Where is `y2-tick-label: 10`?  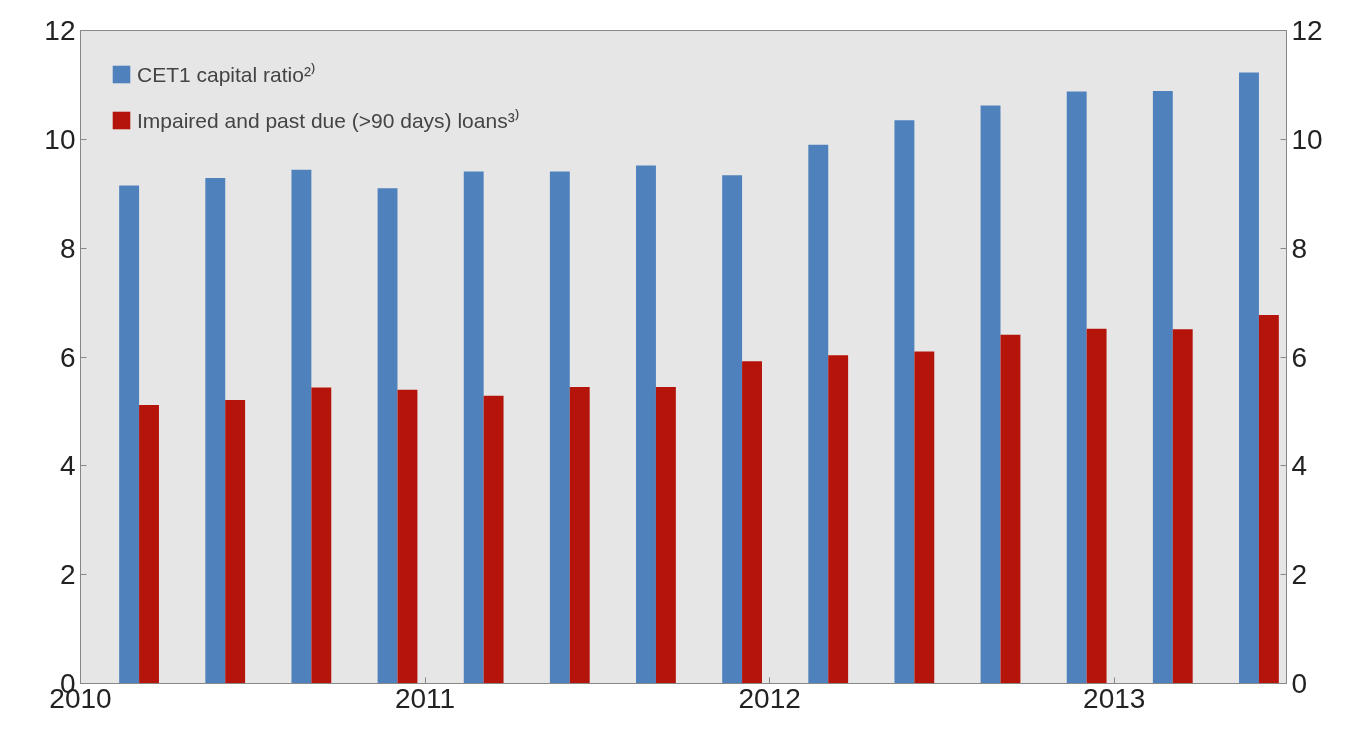 y2-tick-label: 10 is located at coordinates (1307, 139).